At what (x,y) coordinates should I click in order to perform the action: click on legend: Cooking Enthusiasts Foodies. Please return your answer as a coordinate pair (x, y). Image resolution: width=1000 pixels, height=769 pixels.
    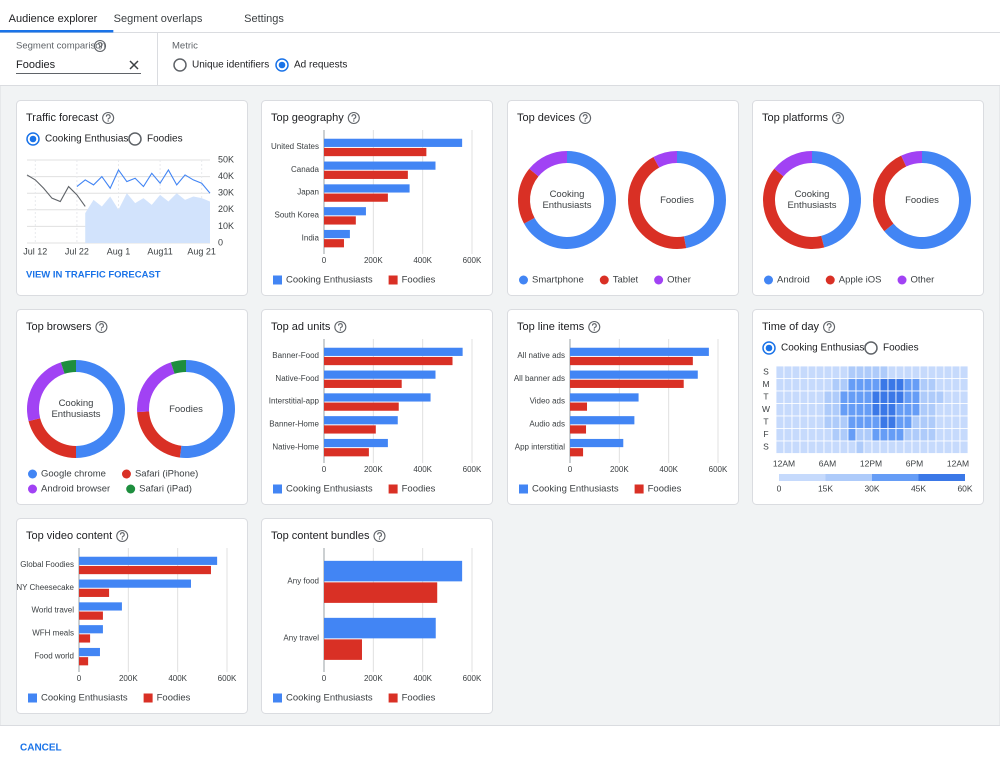
    Looking at the image, I should click on (354, 280).